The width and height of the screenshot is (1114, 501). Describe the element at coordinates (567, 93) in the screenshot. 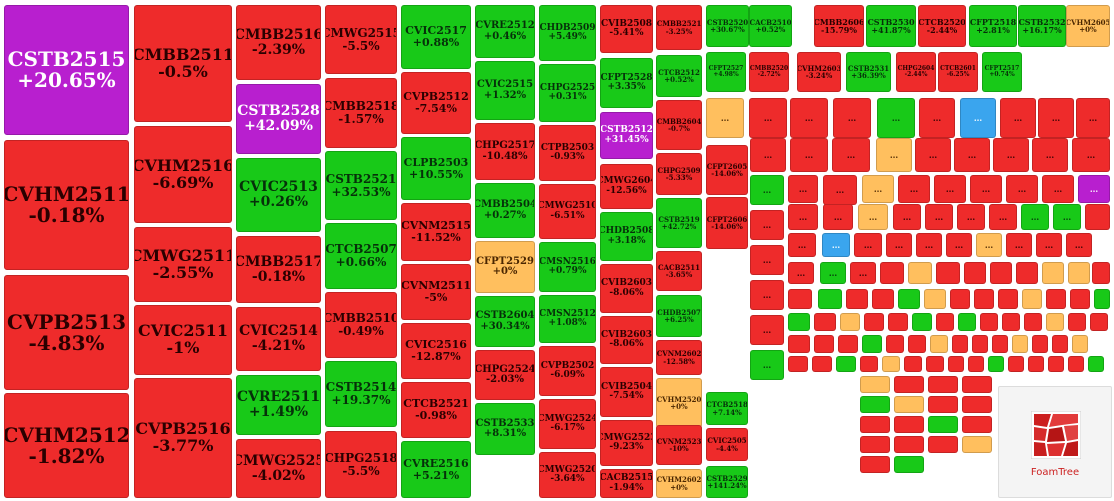

I see `warrant-tile: CHPG2525 +0.31%` at that location.